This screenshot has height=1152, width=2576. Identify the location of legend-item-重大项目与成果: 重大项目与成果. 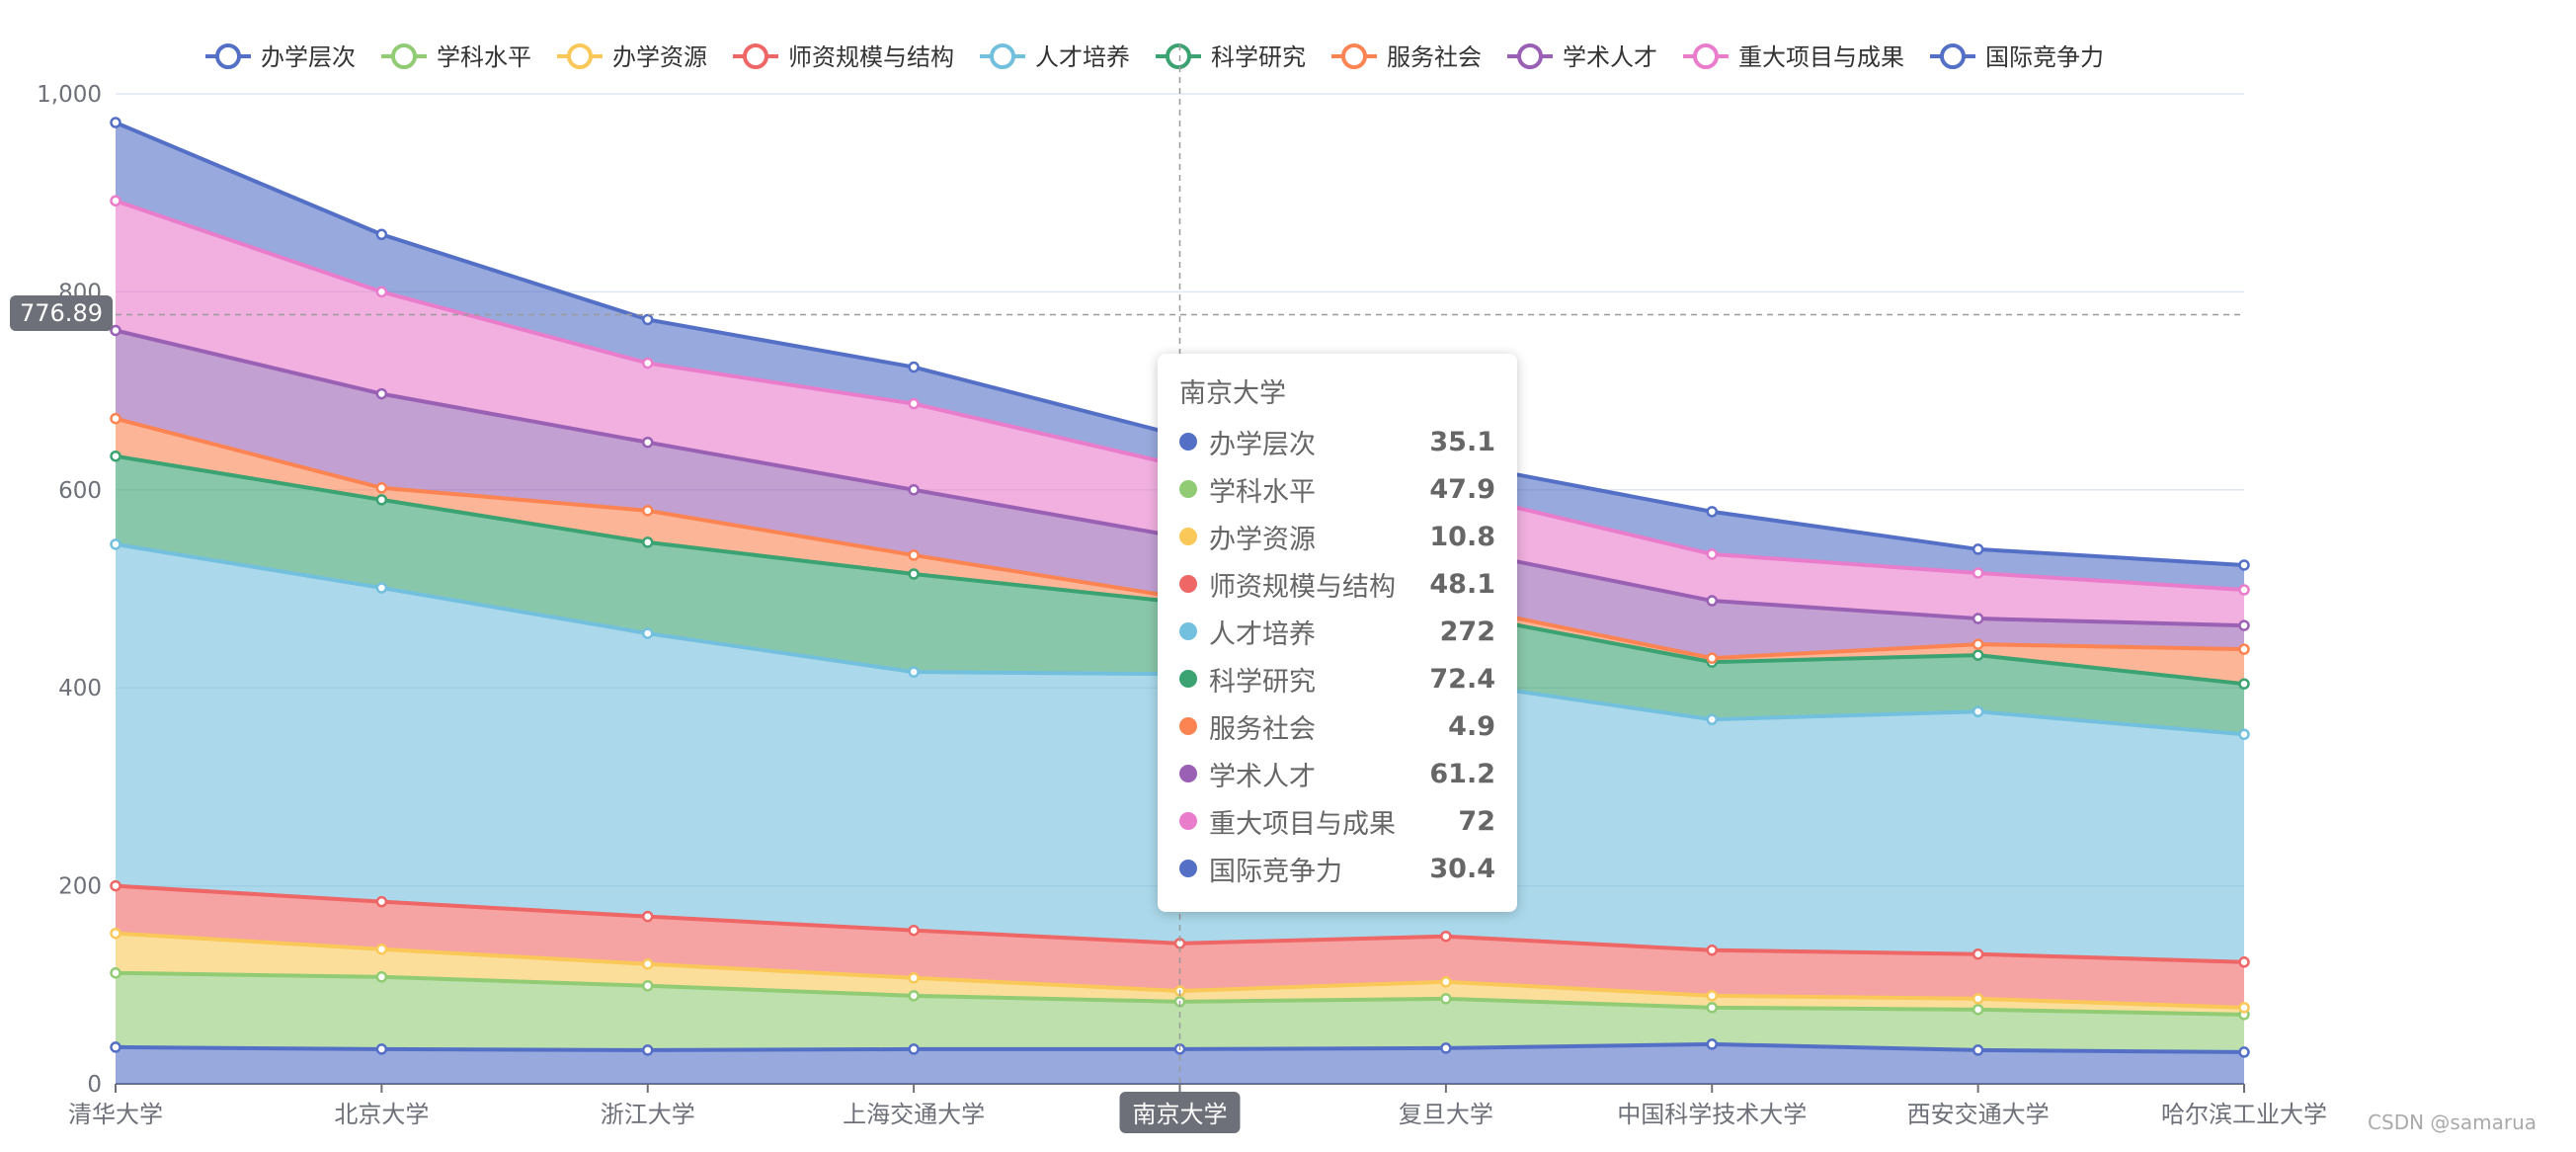
(1793, 57).